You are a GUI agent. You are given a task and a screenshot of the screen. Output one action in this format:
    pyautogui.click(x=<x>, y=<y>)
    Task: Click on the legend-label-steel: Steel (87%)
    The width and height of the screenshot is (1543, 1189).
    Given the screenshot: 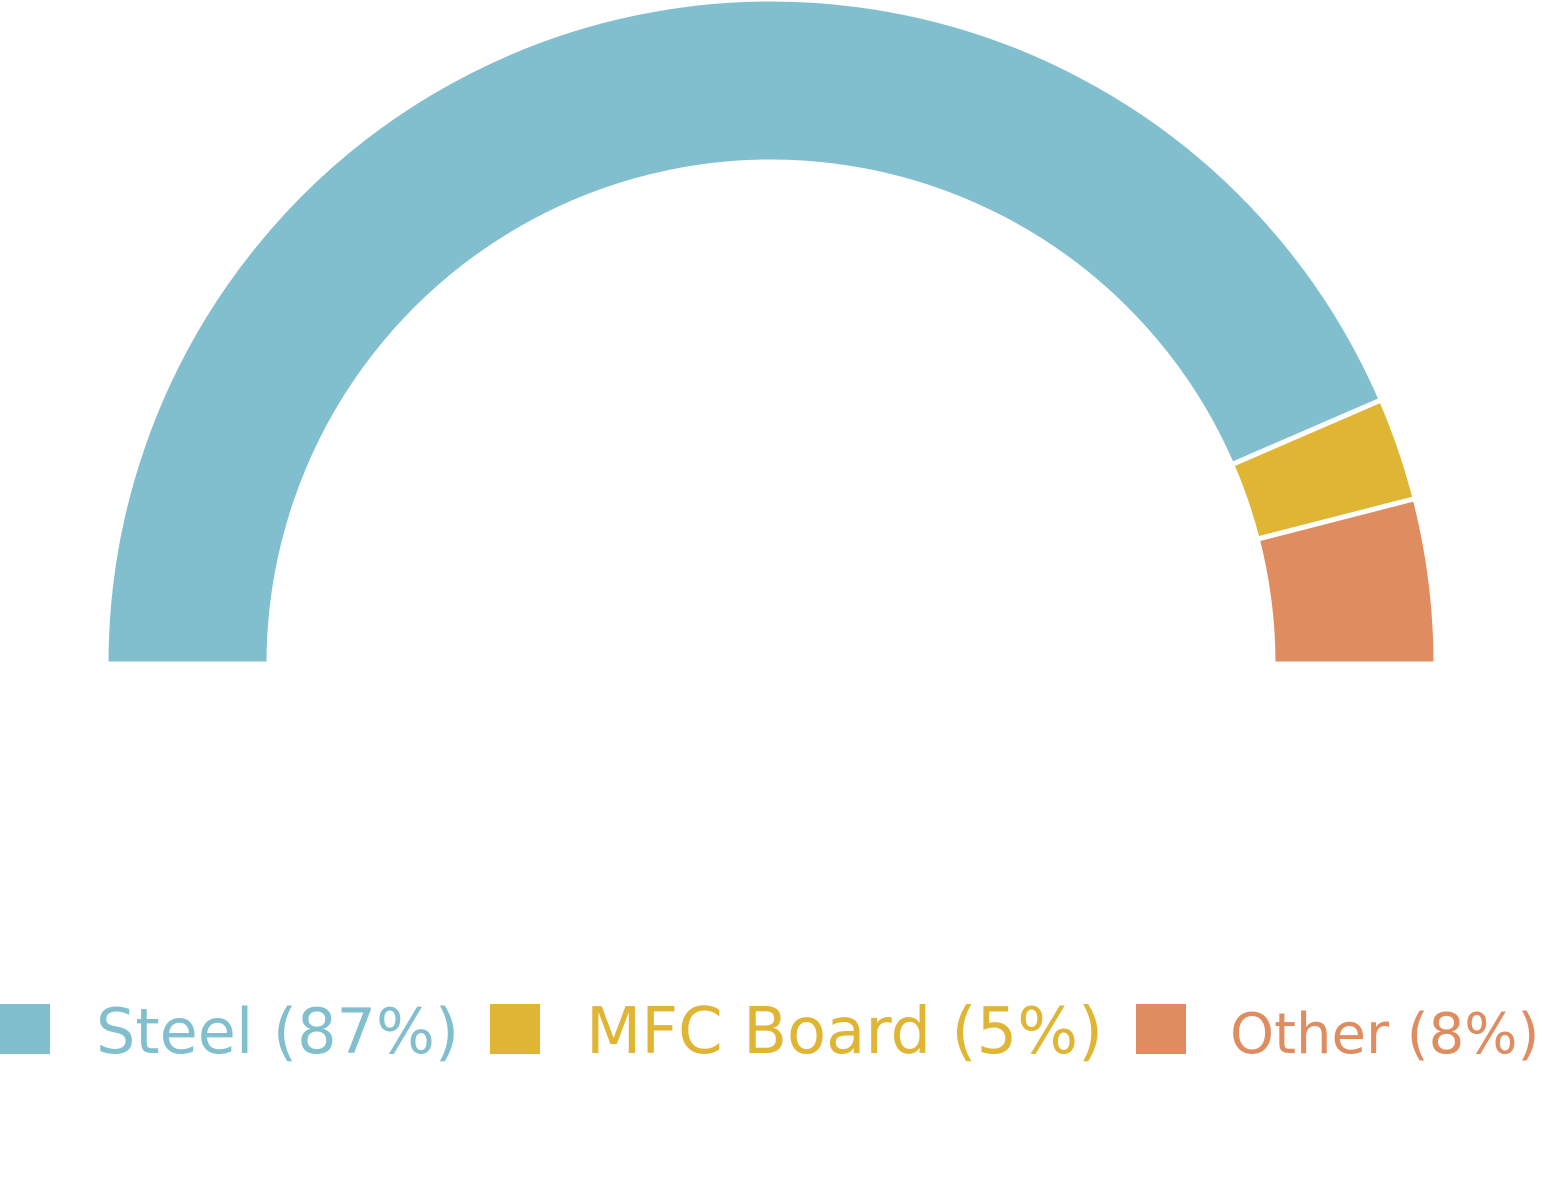 What is the action you would take?
    pyautogui.click(x=277, y=1031)
    